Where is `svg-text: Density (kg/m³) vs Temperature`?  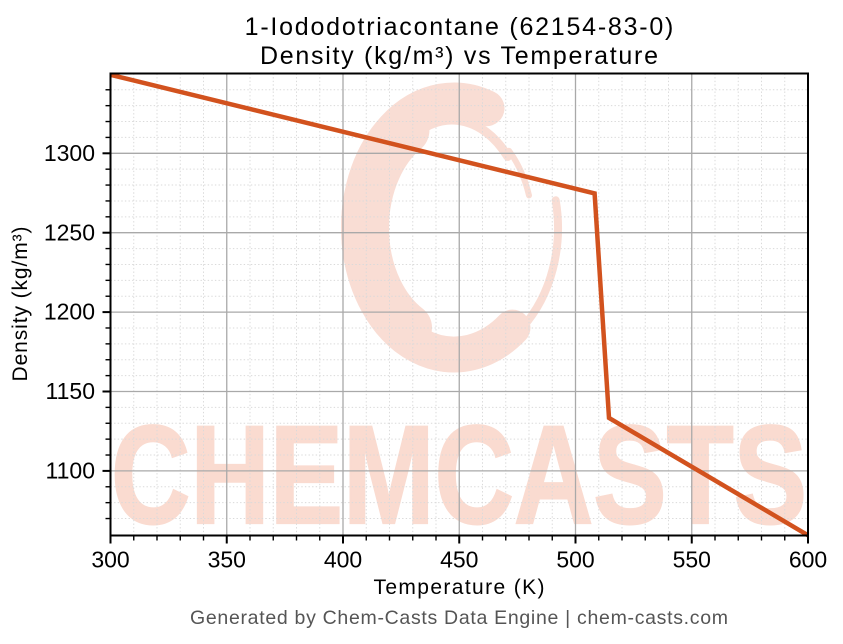 svg-text: Density (kg/m³) vs Temperature is located at coordinates (459, 56).